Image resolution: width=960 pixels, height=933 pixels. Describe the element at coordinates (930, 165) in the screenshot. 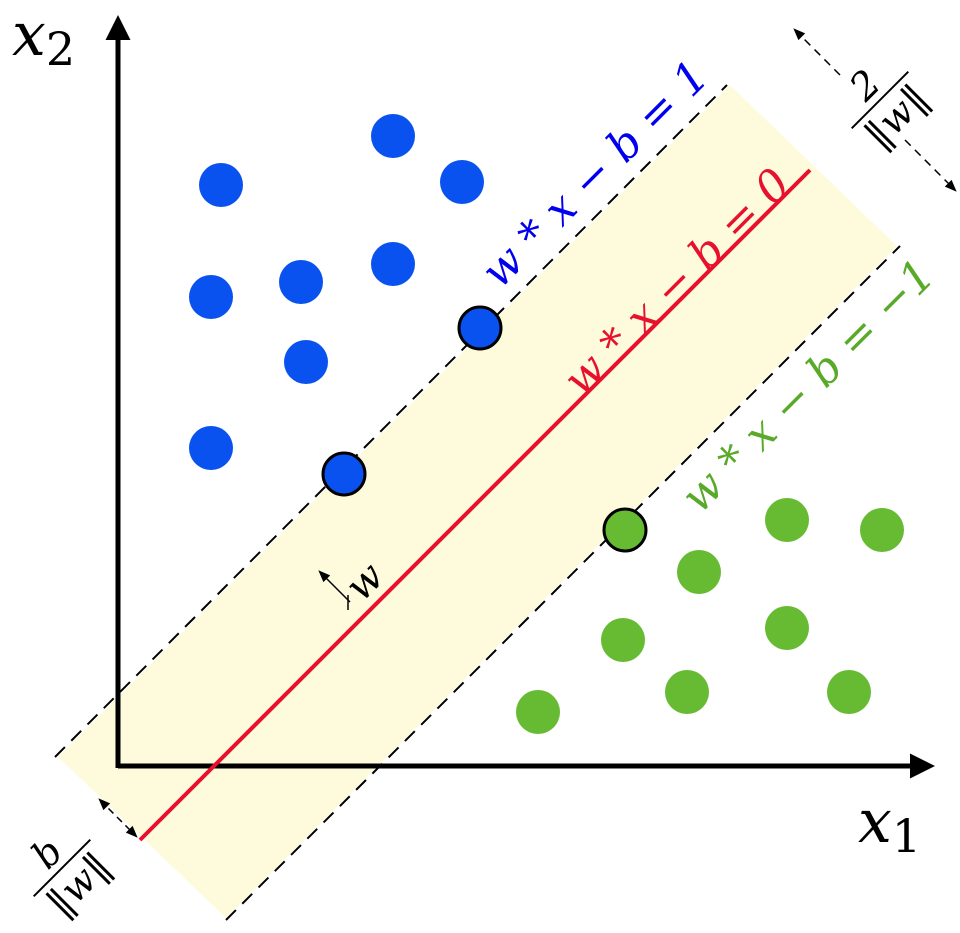

I see `margin-width-arrow-down` at that location.